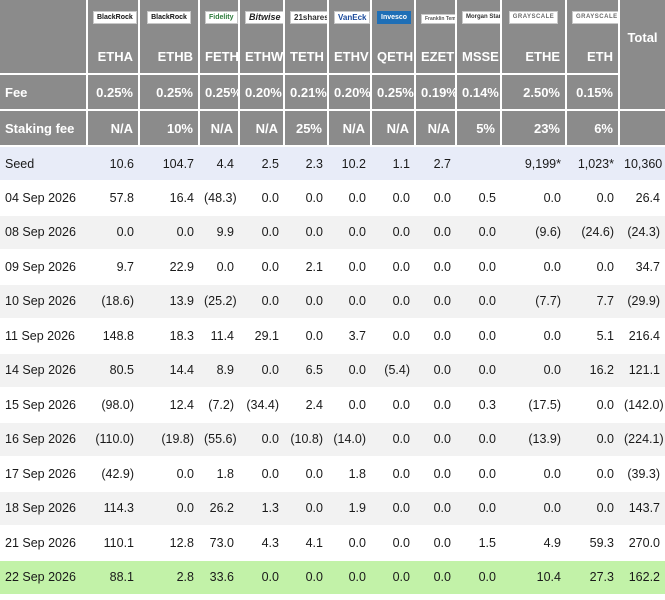  What do you see at coordinates (169, 20) in the screenshot?
I see `issuer-logo-cell: BlackRock` at bounding box center [169, 20].